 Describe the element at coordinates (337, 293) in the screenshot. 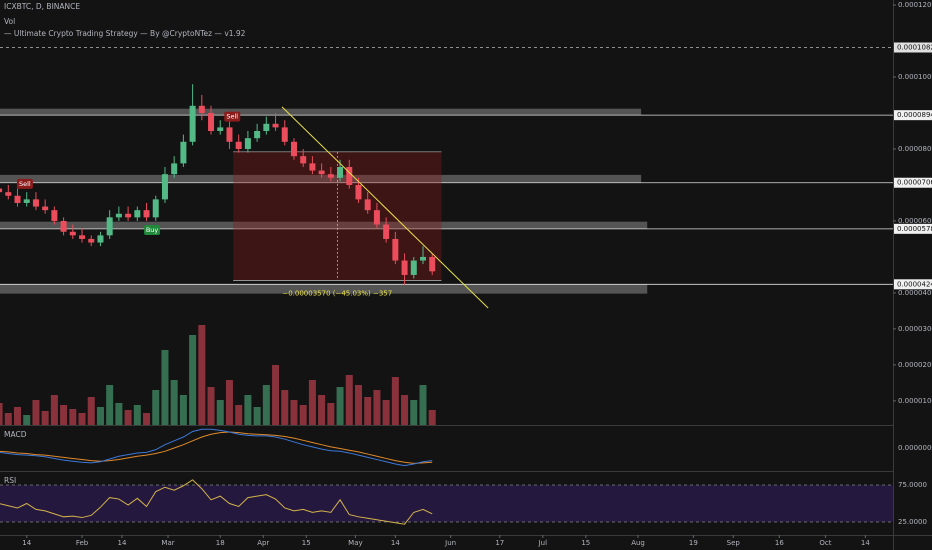

I see `measure-label: −0.00003570 (−45.03%) −357` at that location.